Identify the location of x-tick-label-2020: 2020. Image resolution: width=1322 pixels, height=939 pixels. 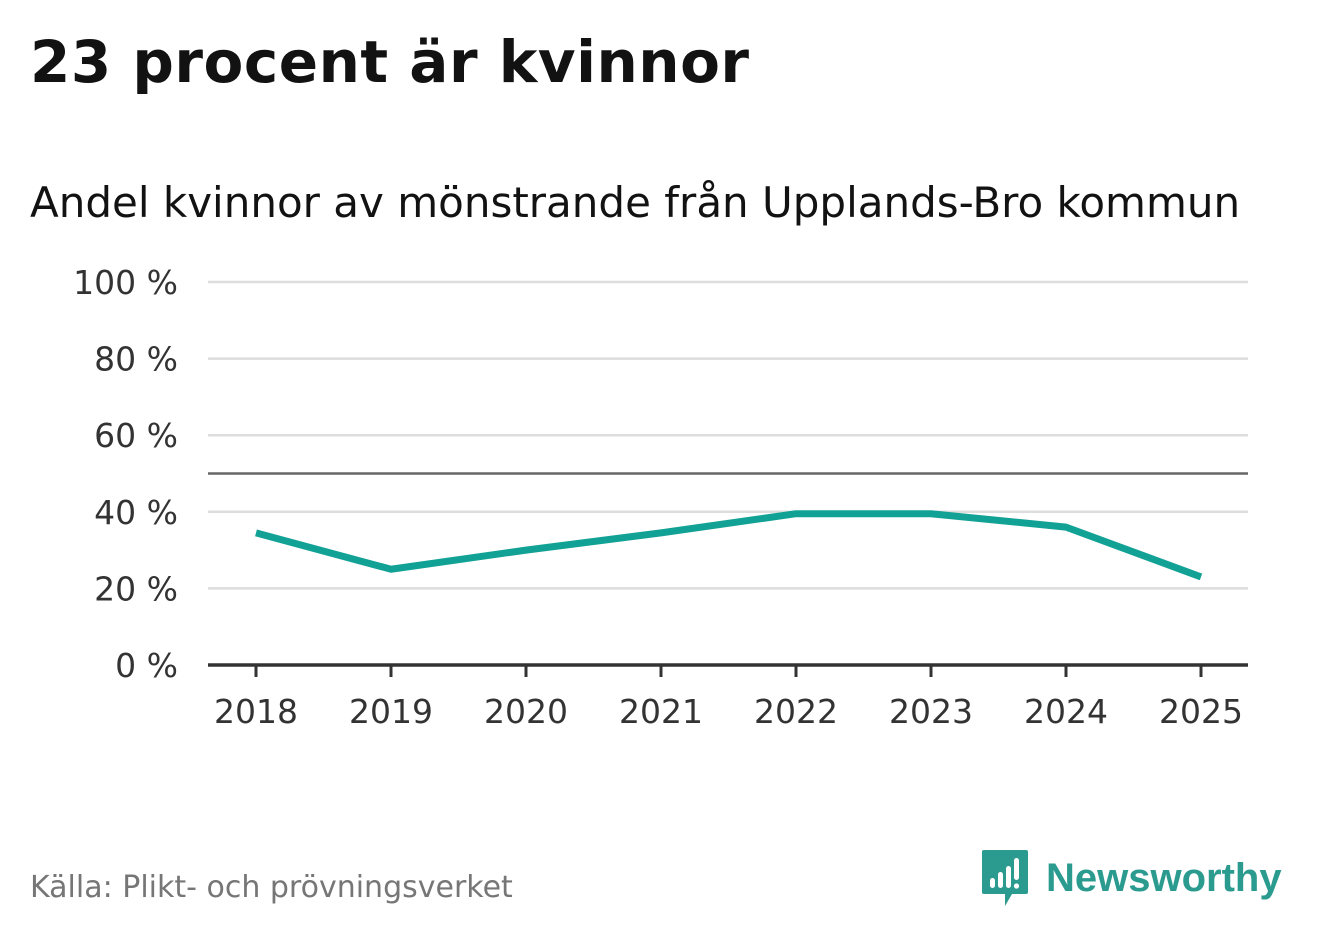
(526, 711).